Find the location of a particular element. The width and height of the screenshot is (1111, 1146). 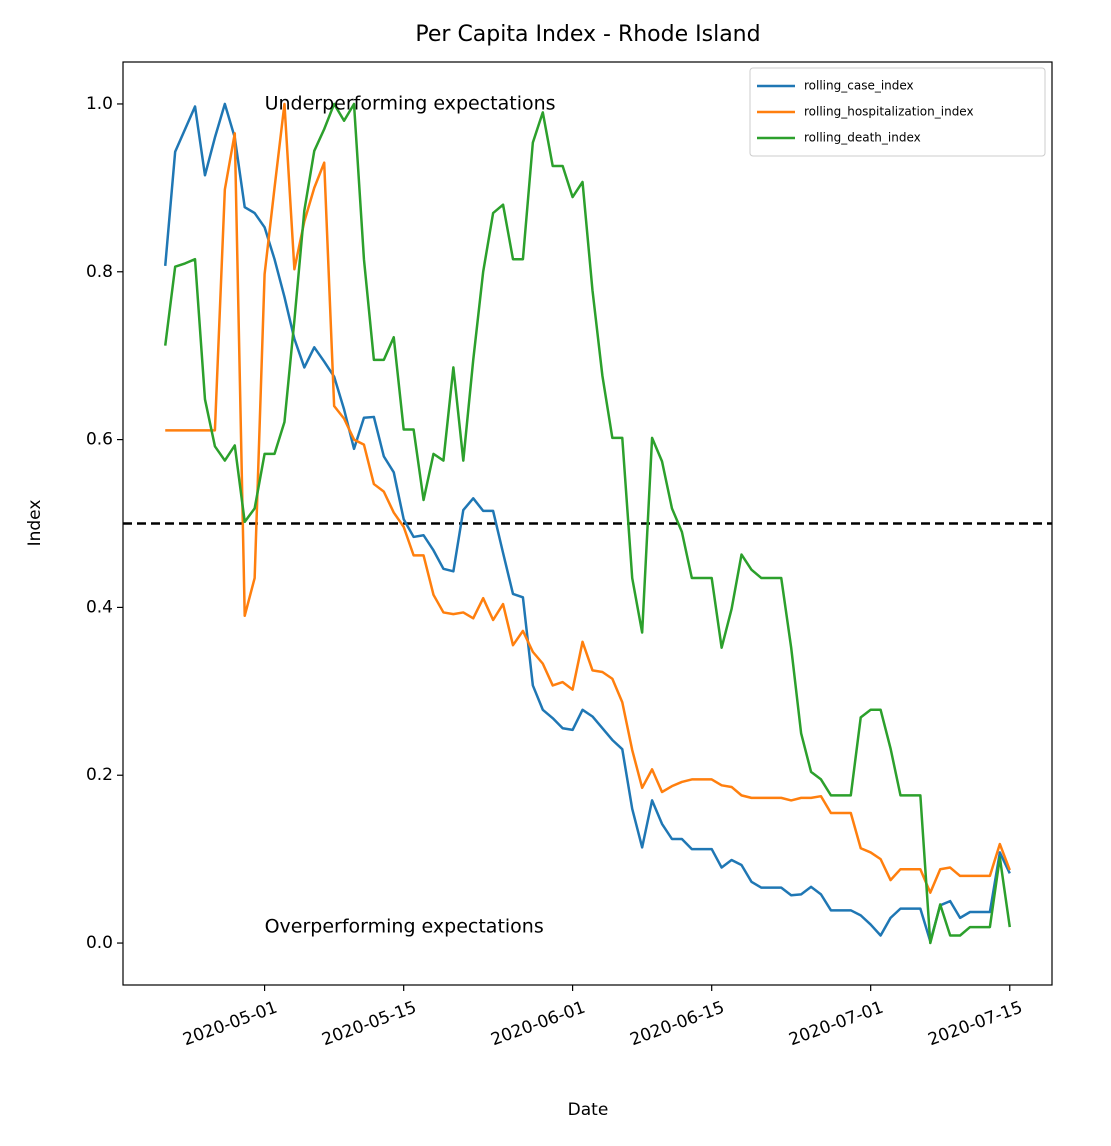

legend-label: rolling_death_index is located at coordinates (862, 138).